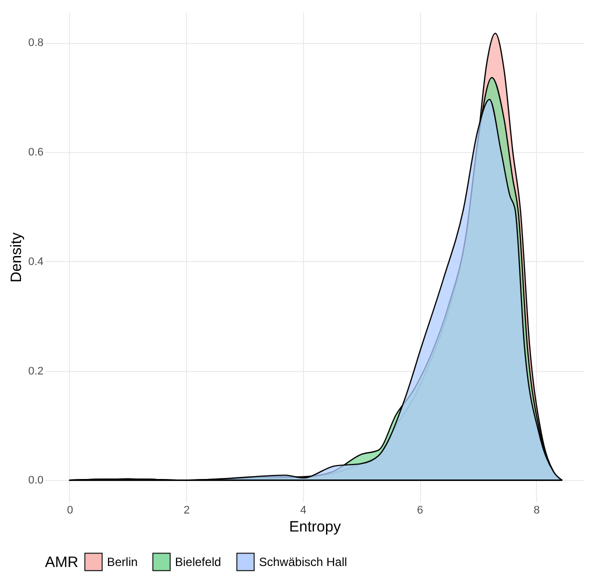 This screenshot has height=583, width=592. What do you see at coordinates (198, 561) in the screenshot?
I see `legend-label: Bielefeld` at bounding box center [198, 561].